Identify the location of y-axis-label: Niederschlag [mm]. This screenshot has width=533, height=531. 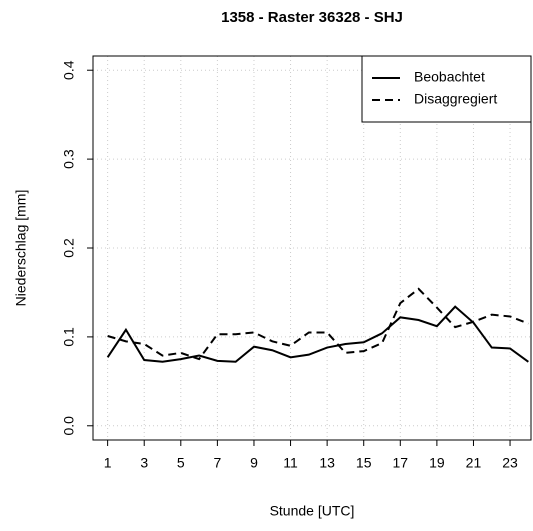
(21, 248).